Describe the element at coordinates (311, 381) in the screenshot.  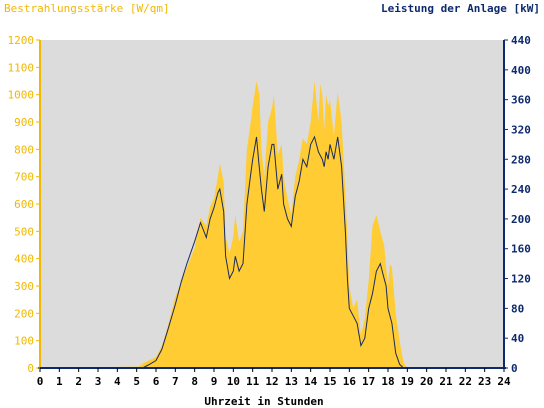
I see `x-tick-label: 14` at that location.